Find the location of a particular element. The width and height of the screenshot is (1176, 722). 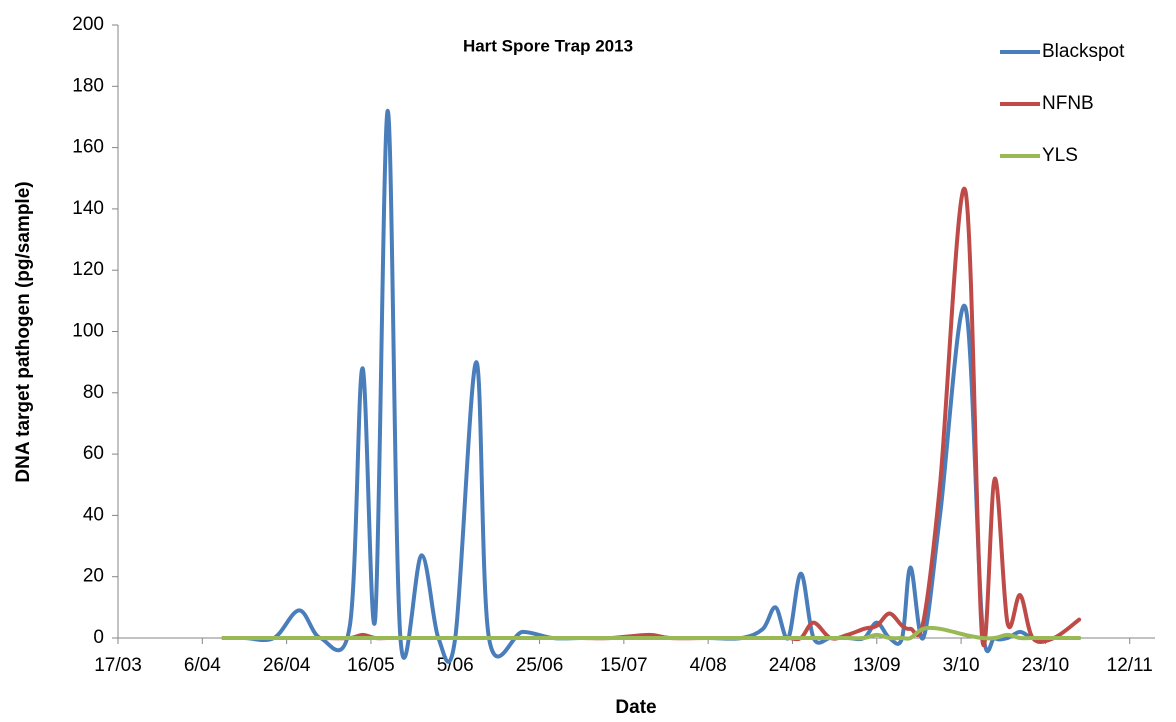

x-tick-label: 23/10 is located at coordinates (1046, 665).